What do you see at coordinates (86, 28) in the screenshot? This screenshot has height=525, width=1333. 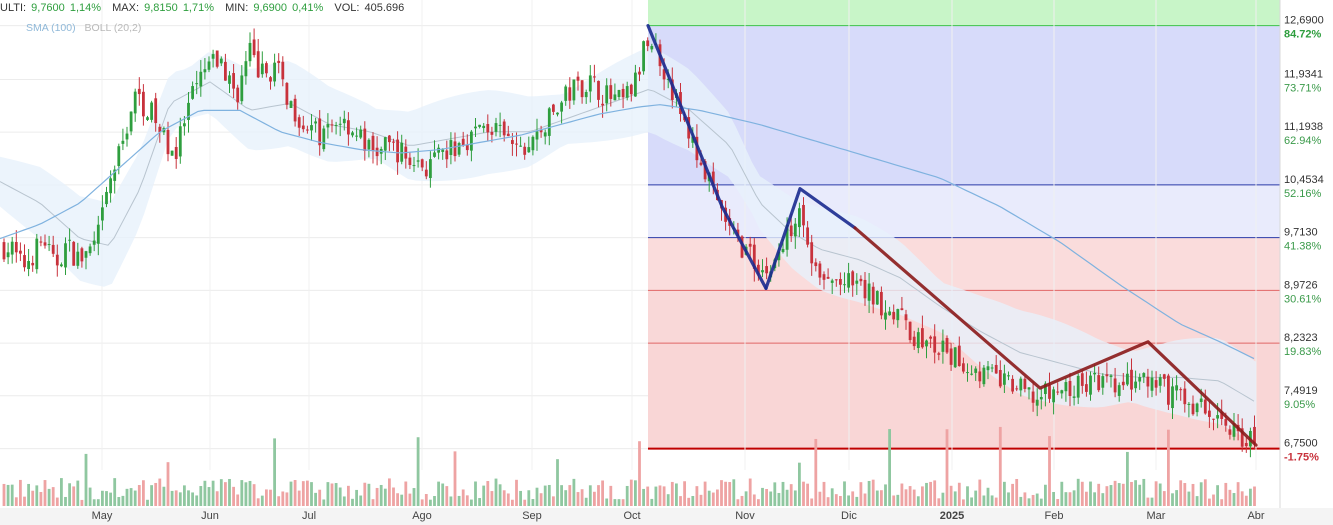 I see `indicator-legend: SMA (100) BOLL (20,2)` at bounding box center [86, 28].